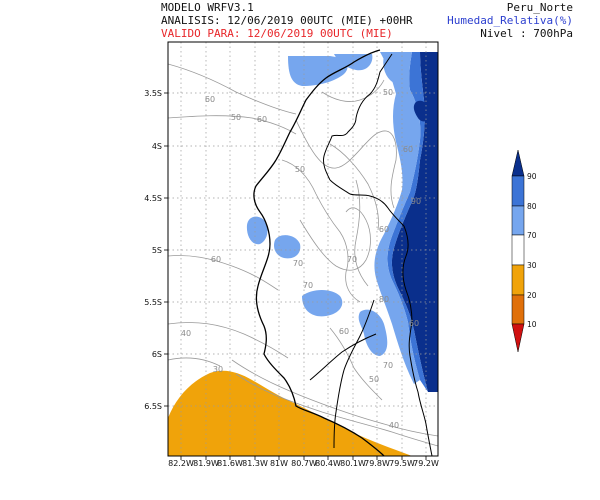 This screenshot has width=600, height=500. Describe the element at coordinates (397, 218) in the screenshot. I see `moderate-humidity-band` at that location.